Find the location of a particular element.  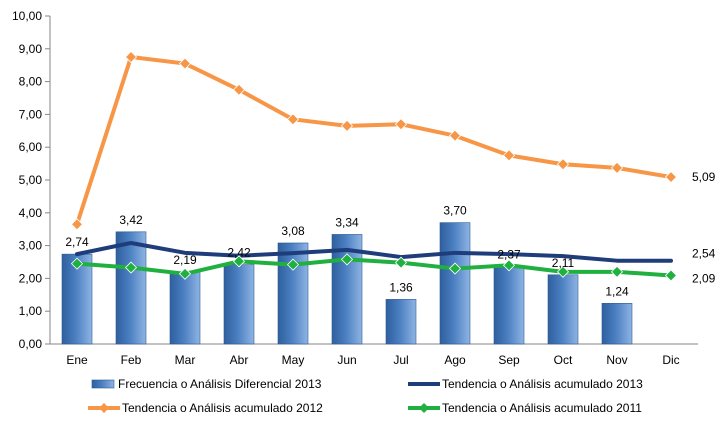

legend-item: Tendencia o Análisis acumulado 2012 is located at coordinates (205, 408).